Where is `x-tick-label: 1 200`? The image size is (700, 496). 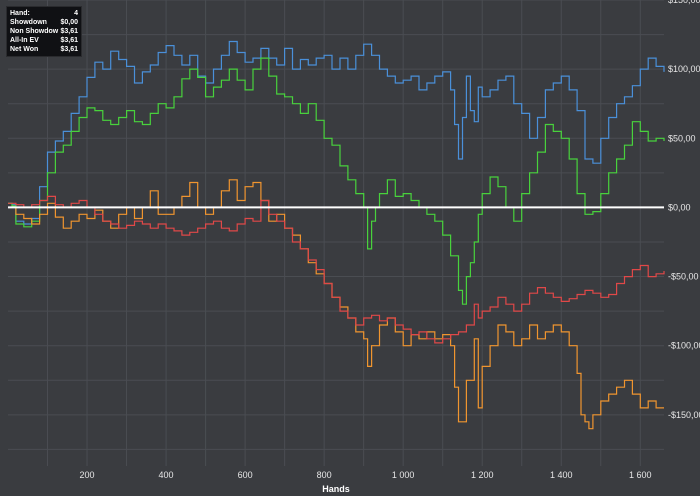 x-tick-label: 1 200 is located at coordinates (482, 475).